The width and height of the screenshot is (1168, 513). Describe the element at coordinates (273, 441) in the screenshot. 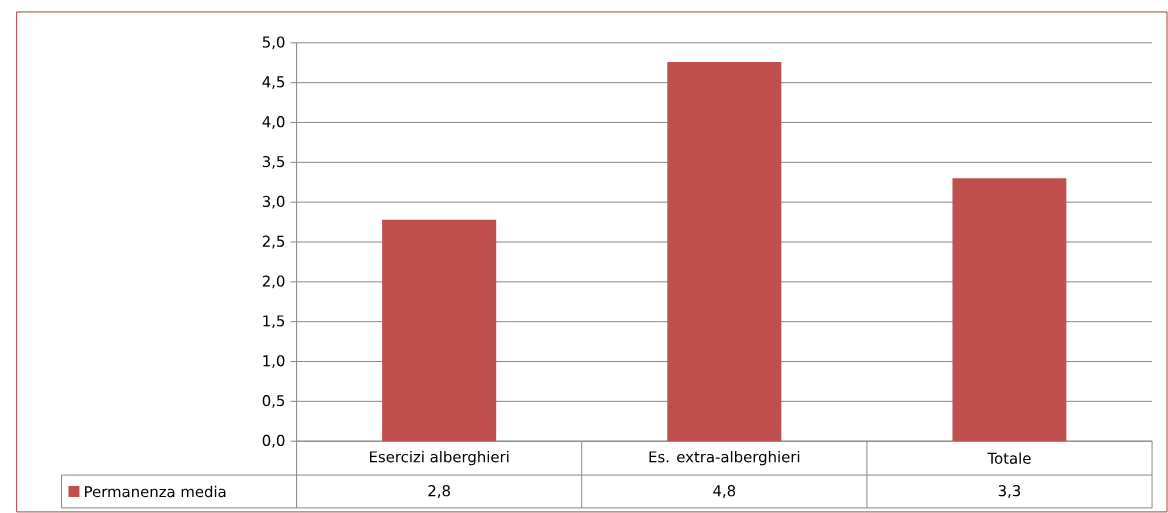

I see `y-tick-label: 0,0` at that location.